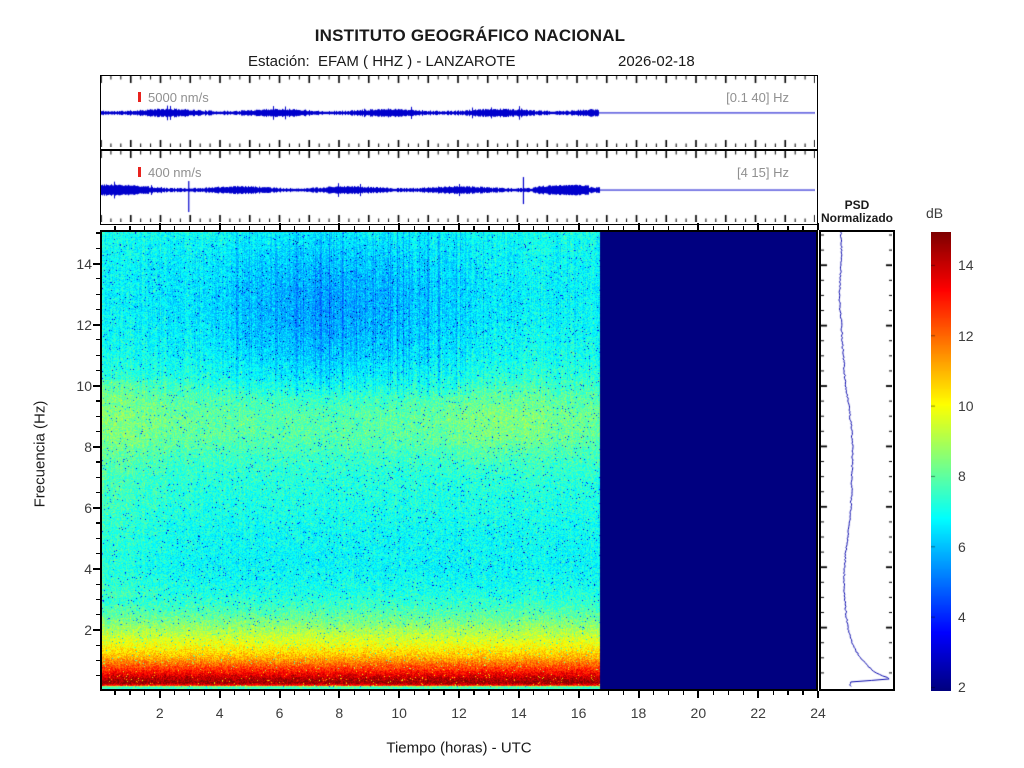  What do you see at coordinates (88, 507) in the screenshot?
I see `y-tick-label: 6` at bounding box center [88, 507].